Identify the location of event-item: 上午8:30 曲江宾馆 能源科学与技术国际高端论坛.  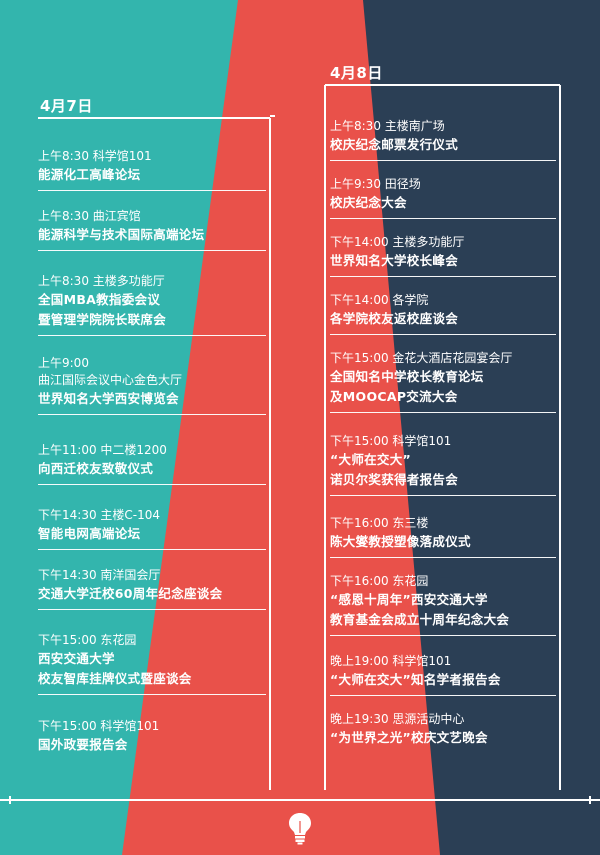
(152, 240).